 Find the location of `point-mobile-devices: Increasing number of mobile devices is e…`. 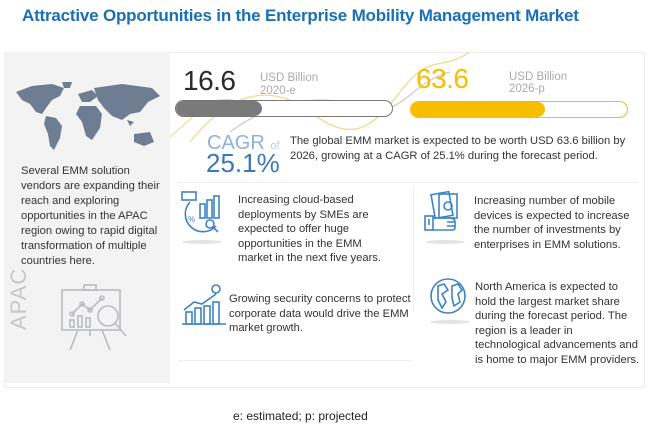

point-mobile-devices: Increasing number of mobile devices is e… is located at coordinates (552, 223).